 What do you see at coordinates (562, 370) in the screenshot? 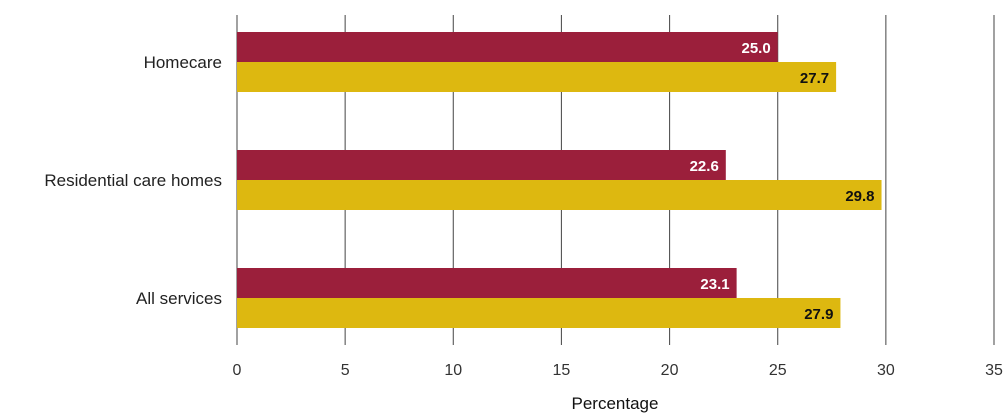
I see `x-tick-label: 15` at bounding box center [562, 370].